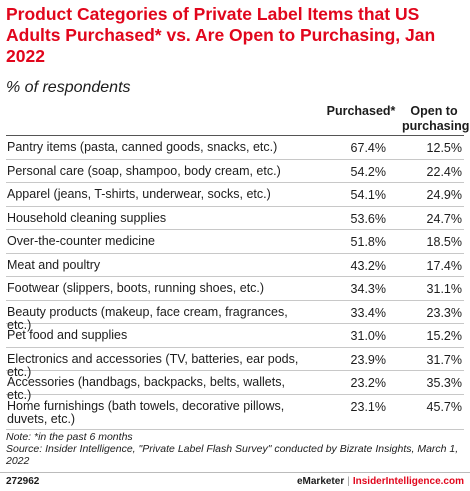 The height and width of the screenshot is (491, 470). Describe the element at coordinates (320, 481) in the screenshot. I see `brand-emarketer: eMarketer` at that location.